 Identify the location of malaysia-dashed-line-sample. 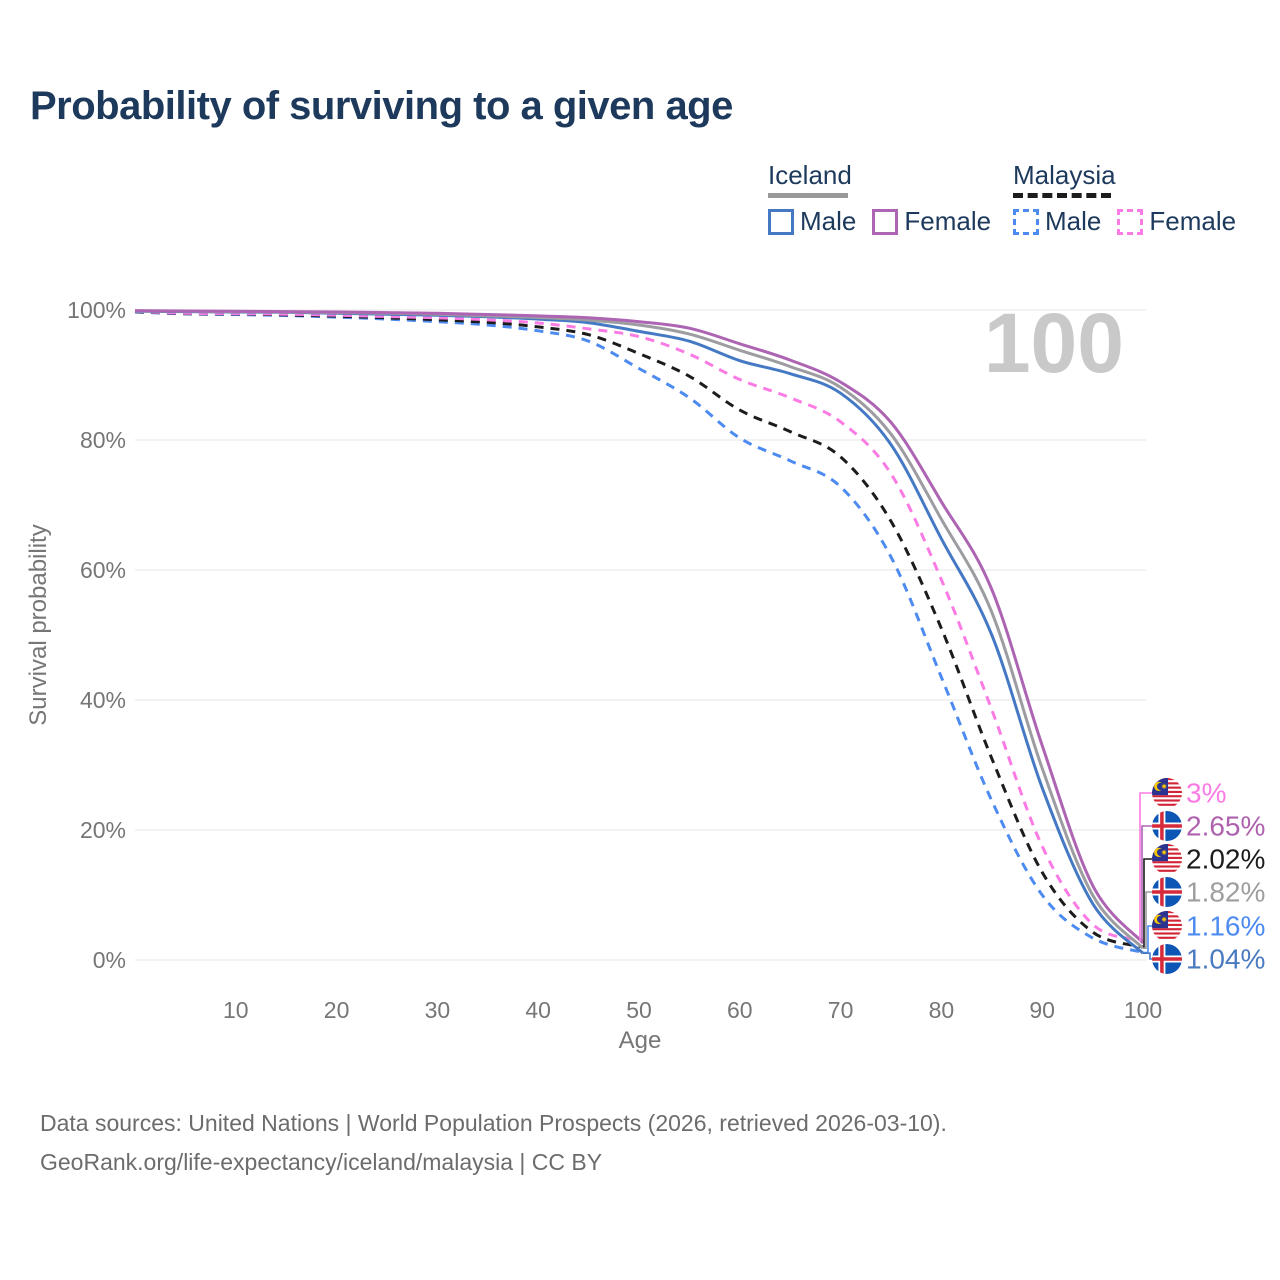
(1062, 195).